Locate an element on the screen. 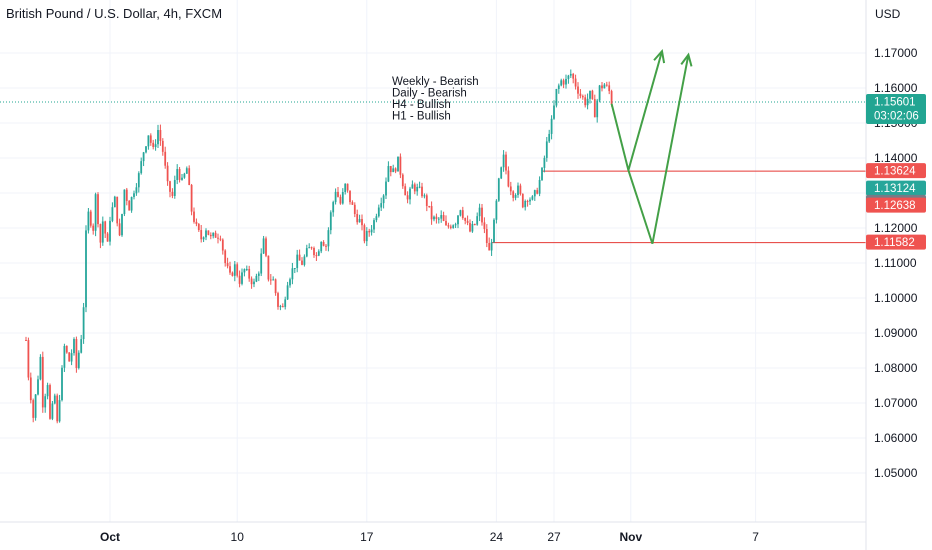 The width and height of the screenshot is (932, 550). projection-arrow is located at coordinates (645, 110).